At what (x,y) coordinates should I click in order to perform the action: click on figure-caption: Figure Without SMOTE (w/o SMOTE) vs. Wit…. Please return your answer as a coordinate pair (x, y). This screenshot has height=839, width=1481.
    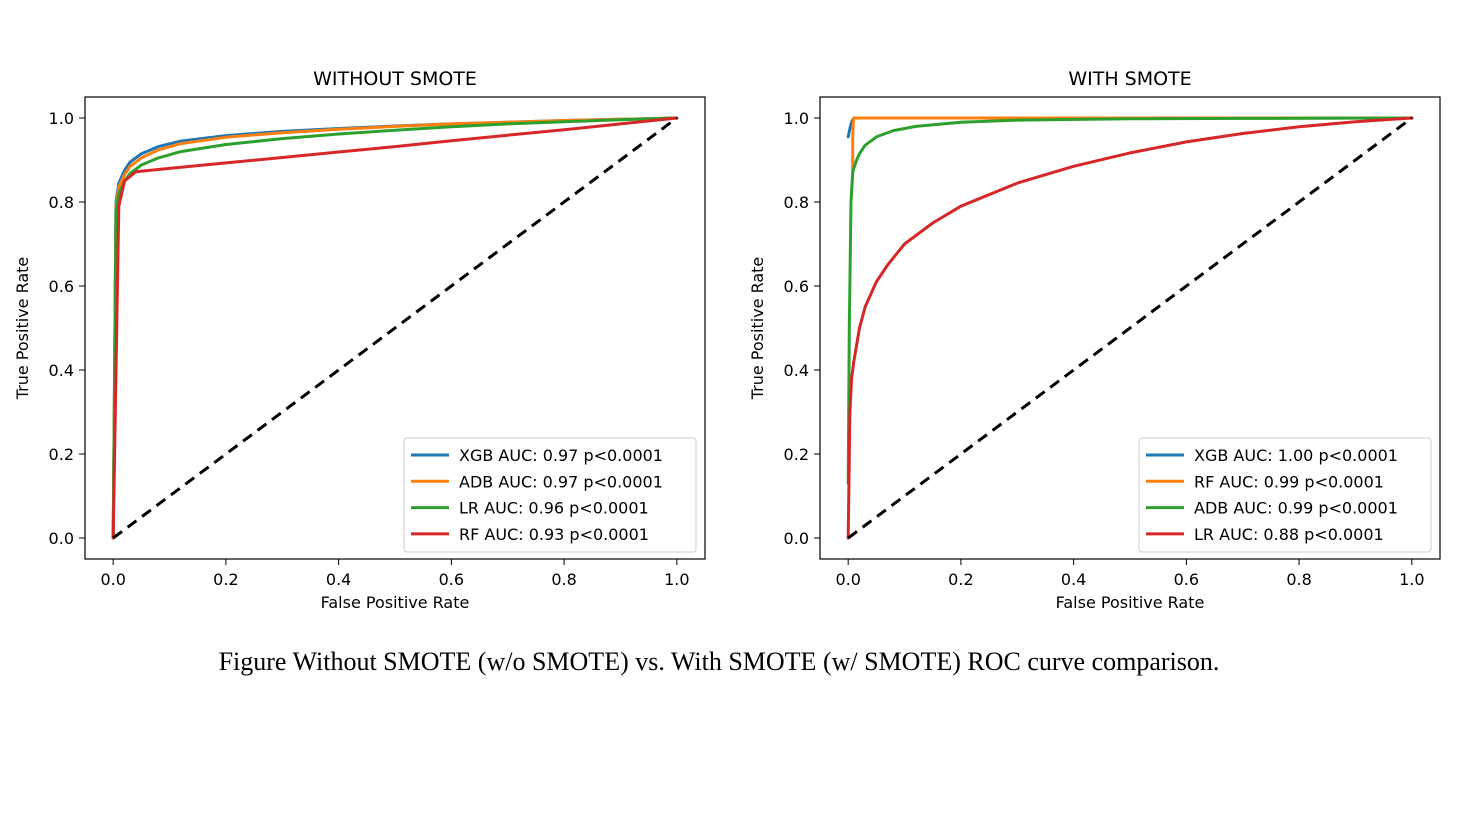
    Looking at the image, I should click on (719, 661).